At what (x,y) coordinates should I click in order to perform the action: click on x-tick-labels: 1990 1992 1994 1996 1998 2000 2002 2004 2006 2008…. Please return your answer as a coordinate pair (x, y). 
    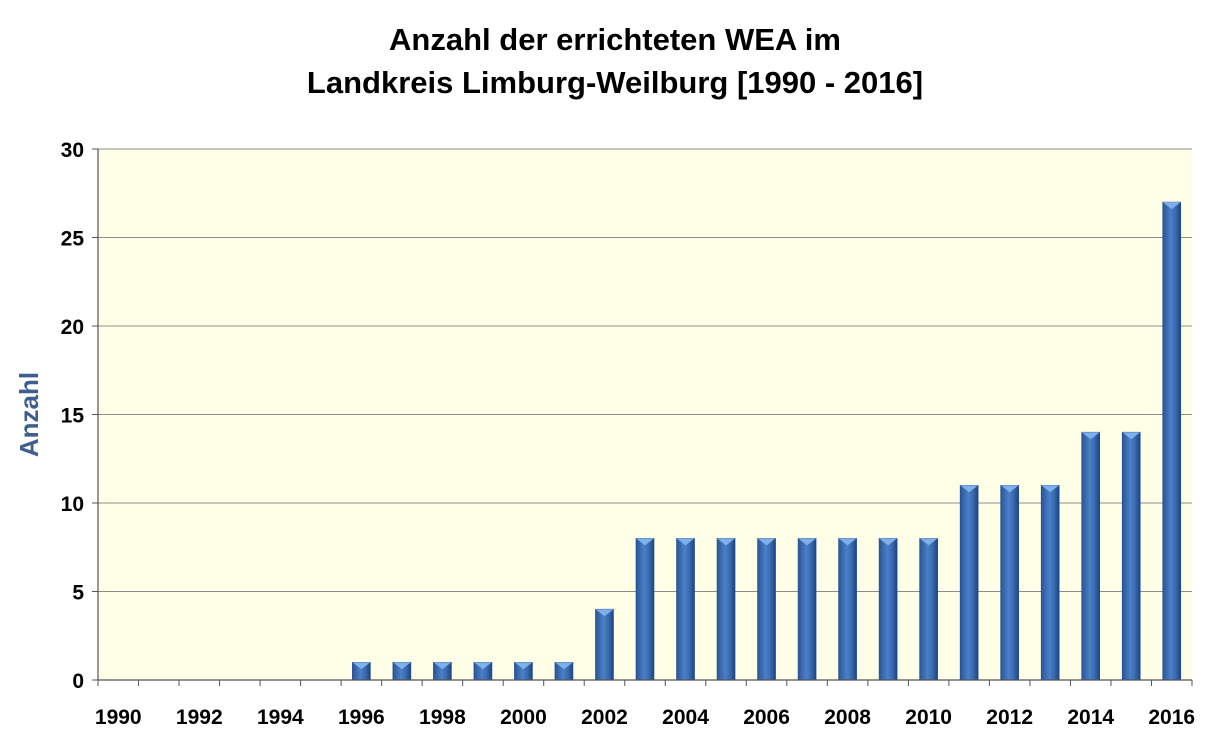
    Looking at the image, I should click on (645, 717).